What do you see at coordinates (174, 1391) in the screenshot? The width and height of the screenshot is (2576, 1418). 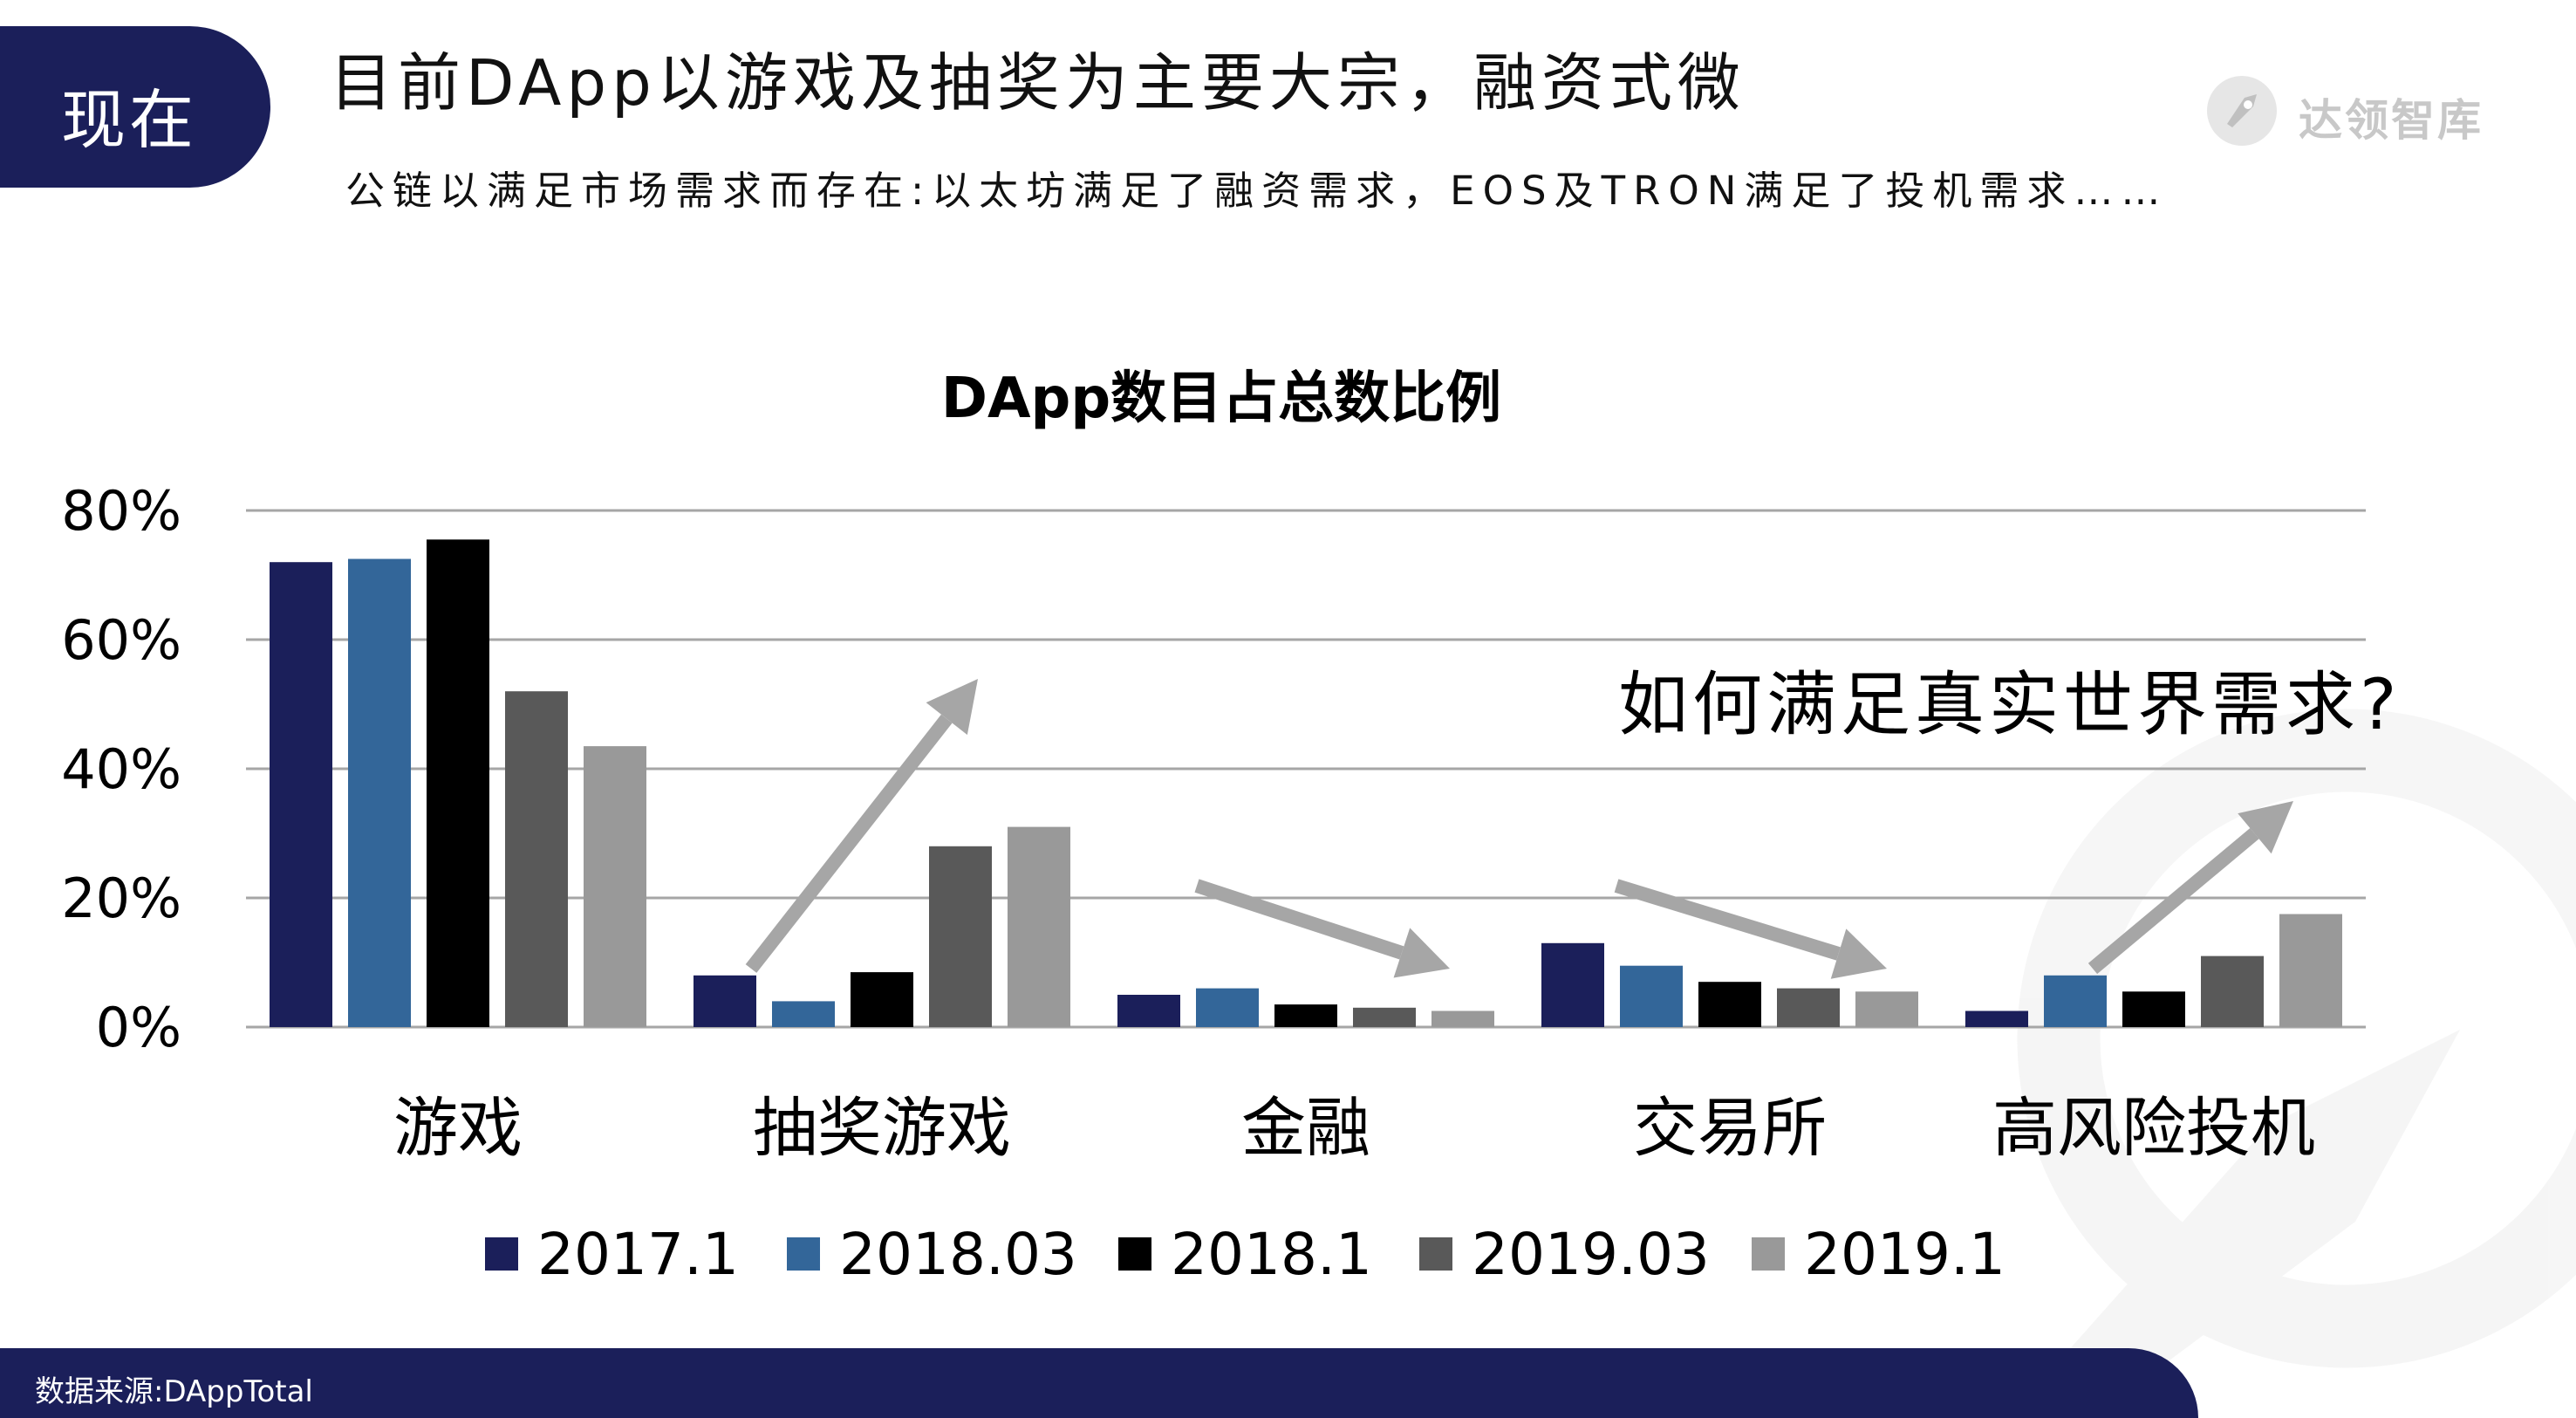 I see `source-label: 数据来源:DAppTotal` at bounding box center [174, 1391].